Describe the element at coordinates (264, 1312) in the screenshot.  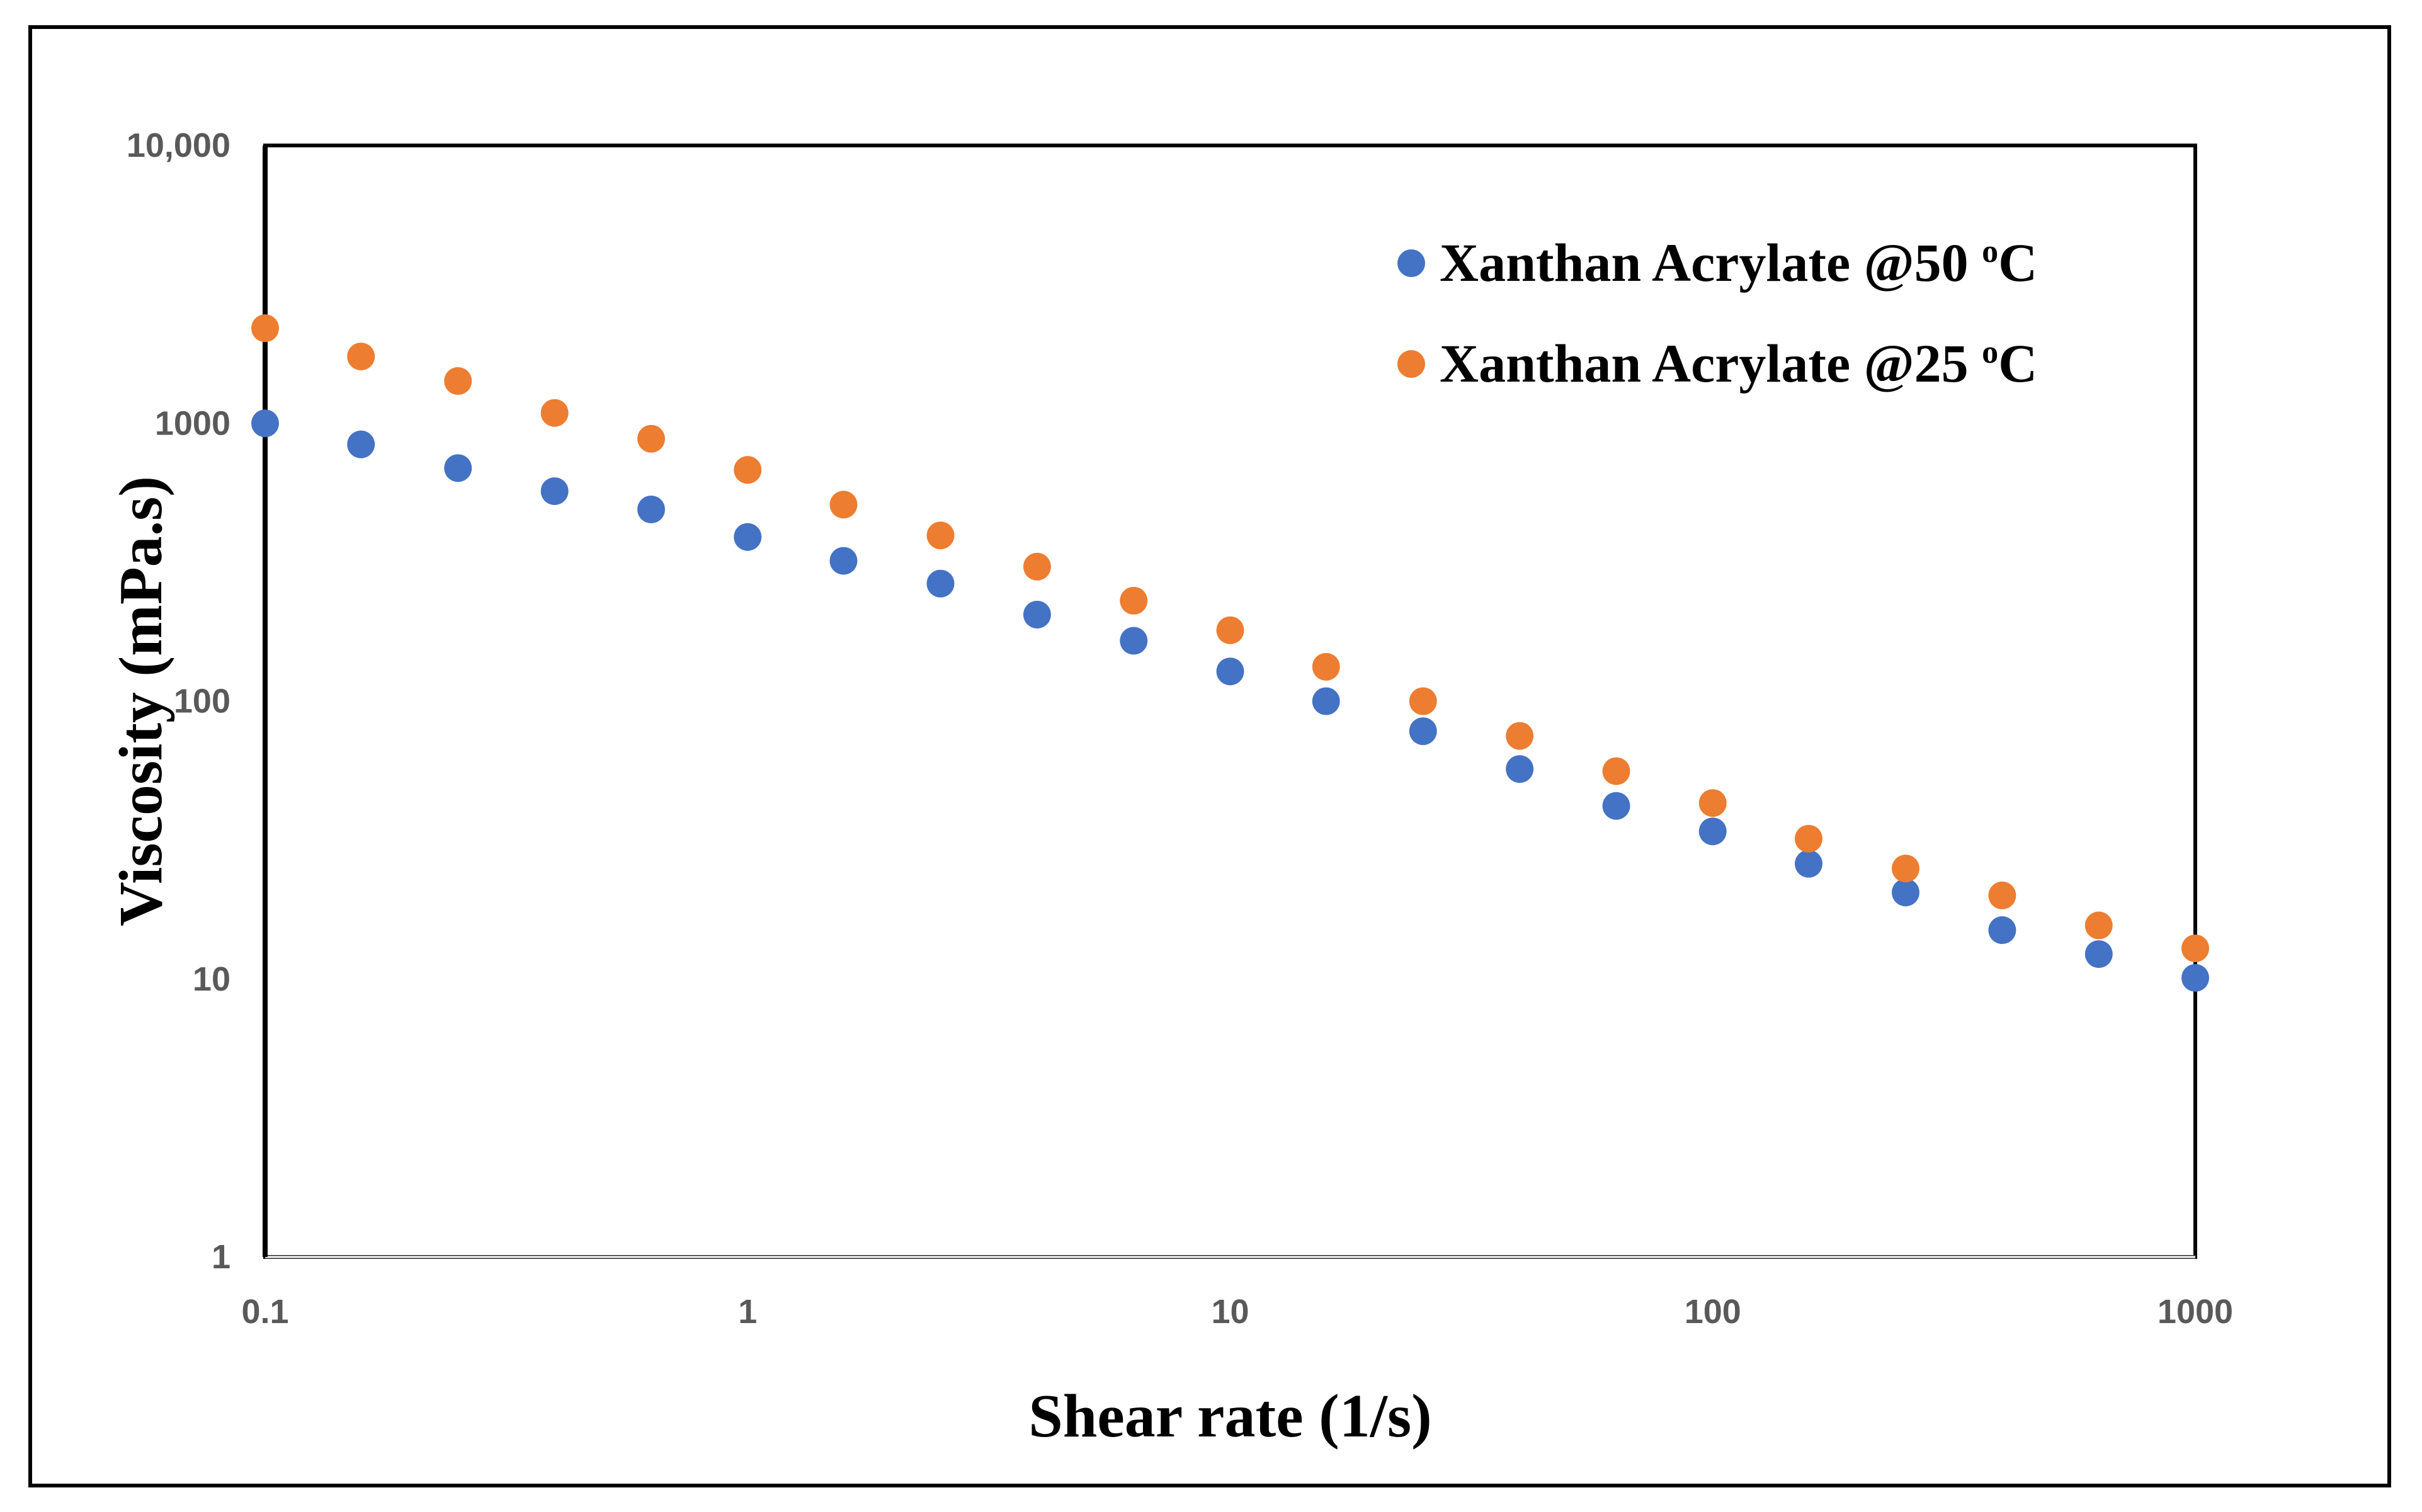
I see `x-tick-label: 0.1` at that location.